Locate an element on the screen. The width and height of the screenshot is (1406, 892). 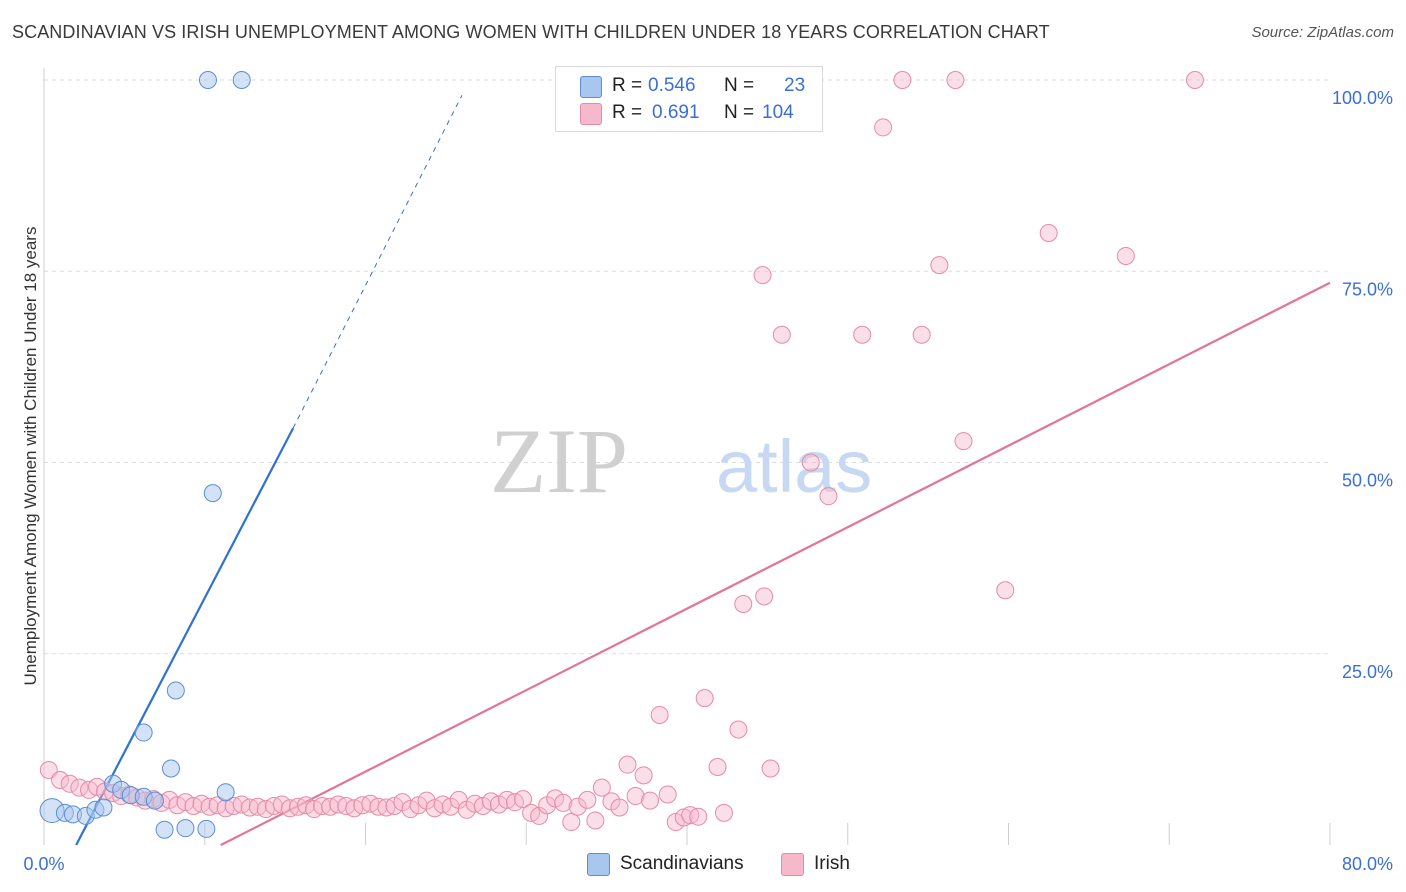
y-tick-label: 25.0% is located at coordinates (1367, 672).